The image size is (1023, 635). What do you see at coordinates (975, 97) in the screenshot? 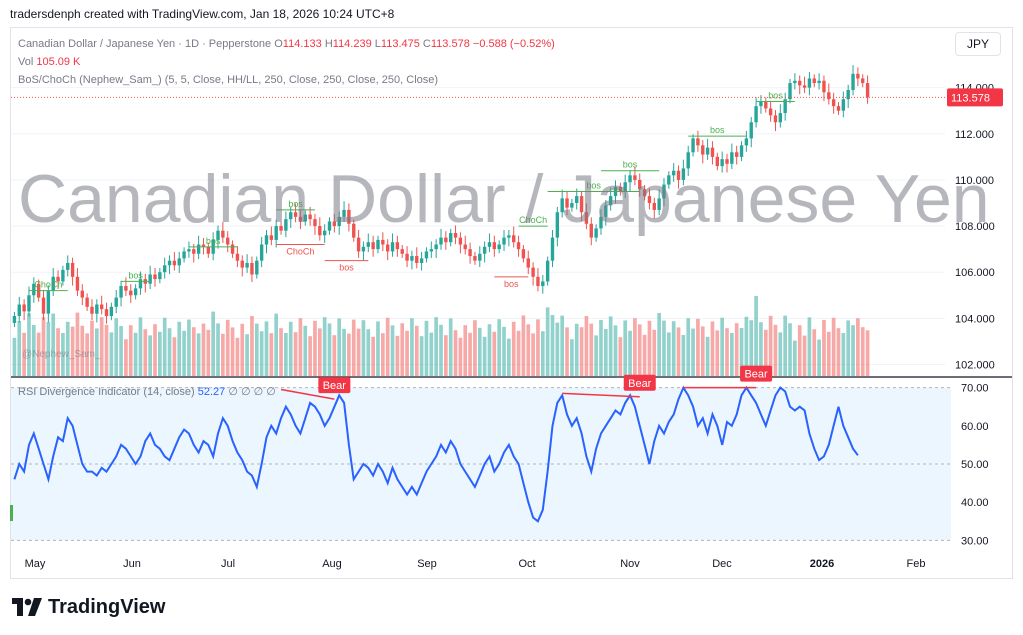
I see `last-price-badge` at bounding box center [975, 97].